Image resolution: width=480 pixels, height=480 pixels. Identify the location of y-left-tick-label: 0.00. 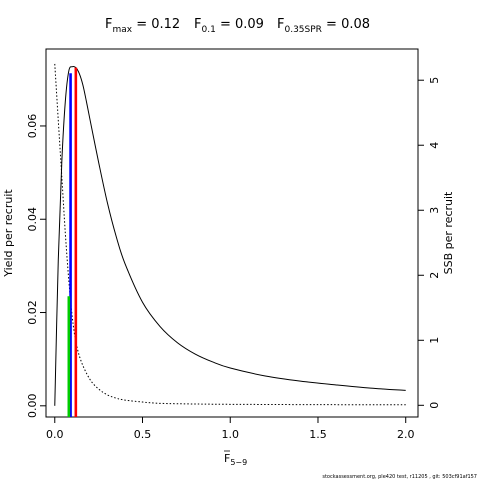
(32, 406).